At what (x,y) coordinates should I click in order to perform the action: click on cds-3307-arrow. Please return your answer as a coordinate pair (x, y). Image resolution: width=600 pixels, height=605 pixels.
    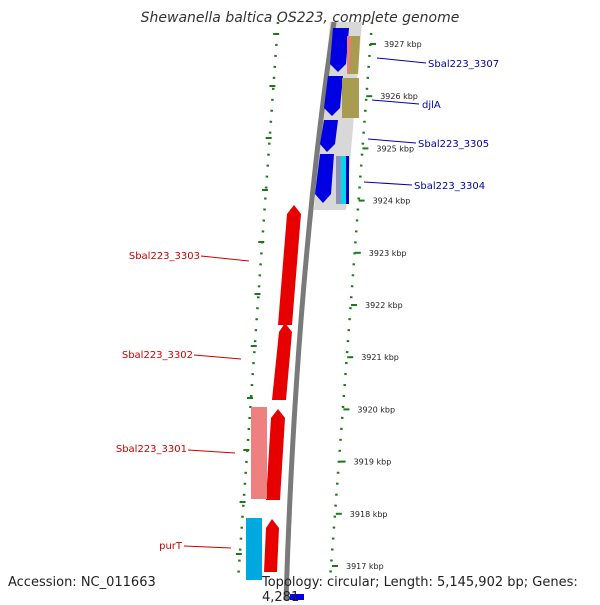
    Looking at the image, I should click on (339, 50).